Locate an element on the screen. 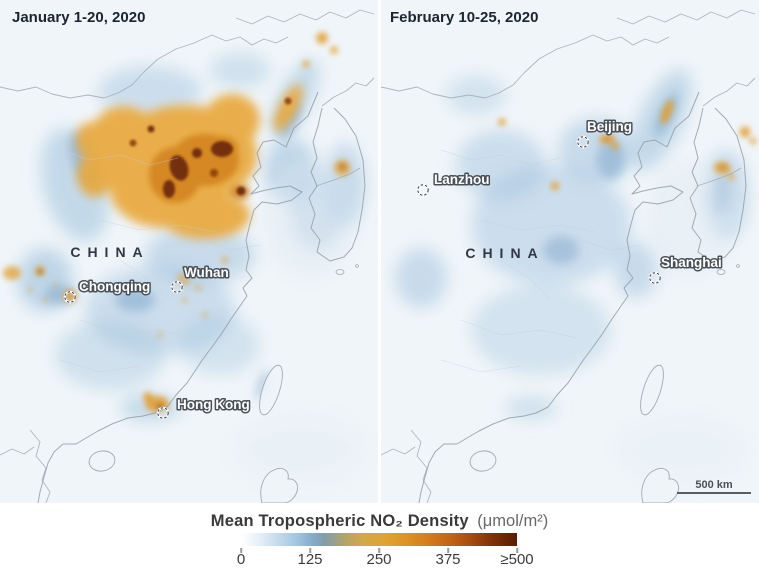 Image resolution: width=759 pixels, height=575 pixels. legend-title: Mean Tropospheric NO₂ Density (μmol/m²) is located at coordinates (379, 521).